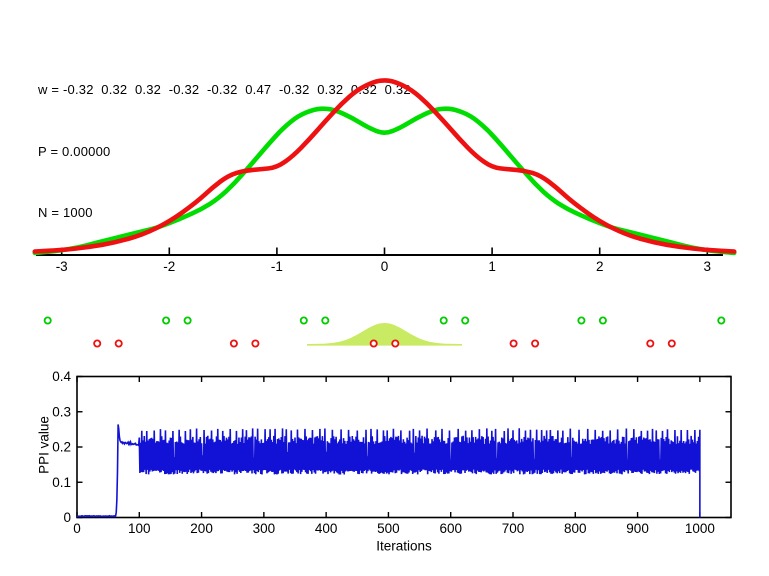 The image size is (769, 576). Describe the element at coordinates (201, 528) in the screenshot. I see `ppi-x-tick-label: 200` at that location.